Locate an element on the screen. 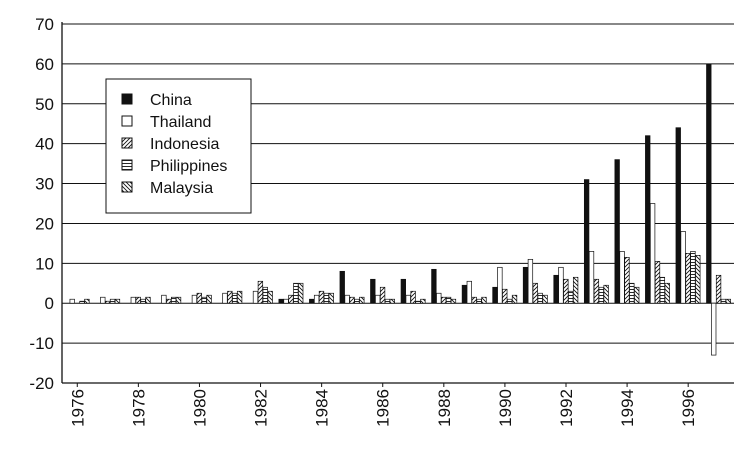  x-tick-label: 1990 is located at coordinates (505, 408).